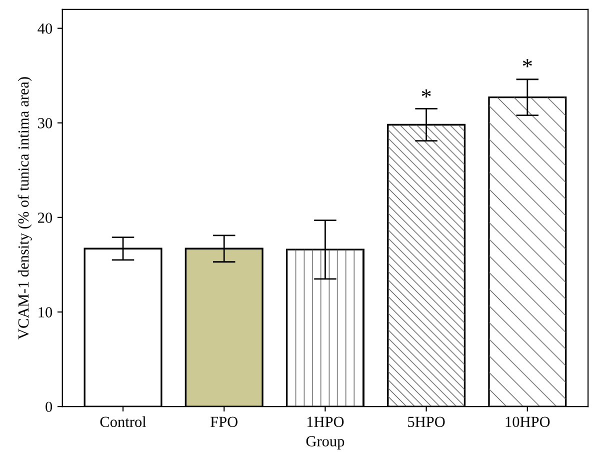  Describe the element at coordinates (325, 422) in the screenshot. I see `x-tick-label: 1HPO` at that location.